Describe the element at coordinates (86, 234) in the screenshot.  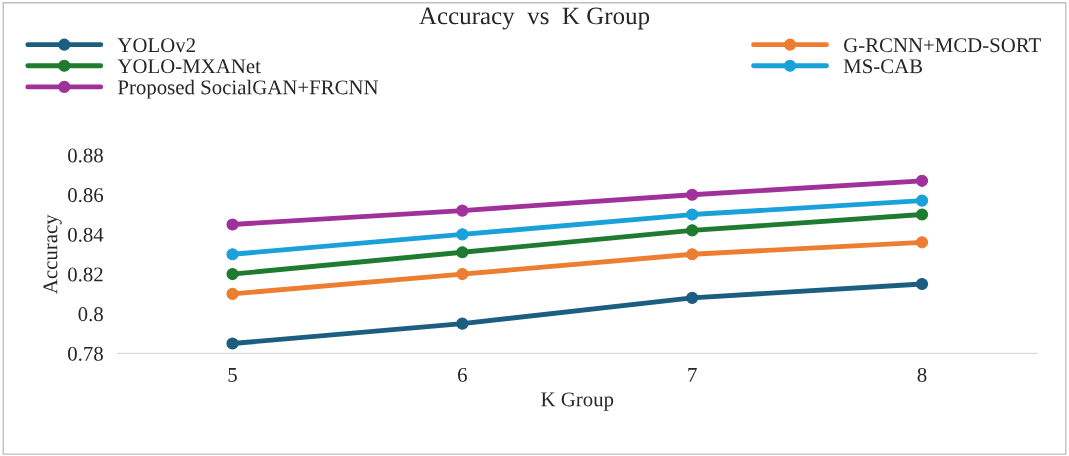
I see `y-tick-label: 0.84` at that location.